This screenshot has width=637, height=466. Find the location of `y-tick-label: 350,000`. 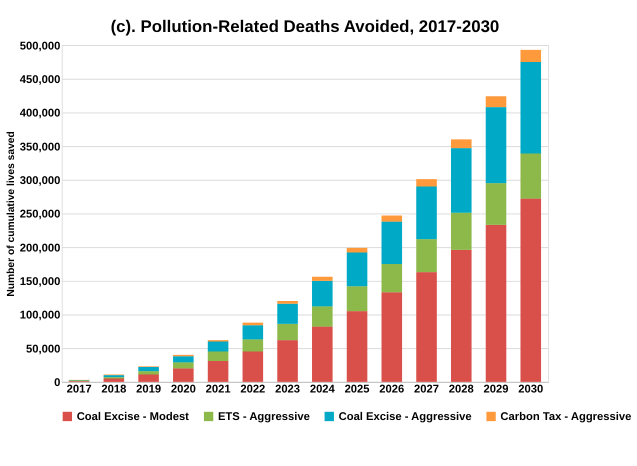

y-tick-label: 350,000 is located at coordinates (40, 147).